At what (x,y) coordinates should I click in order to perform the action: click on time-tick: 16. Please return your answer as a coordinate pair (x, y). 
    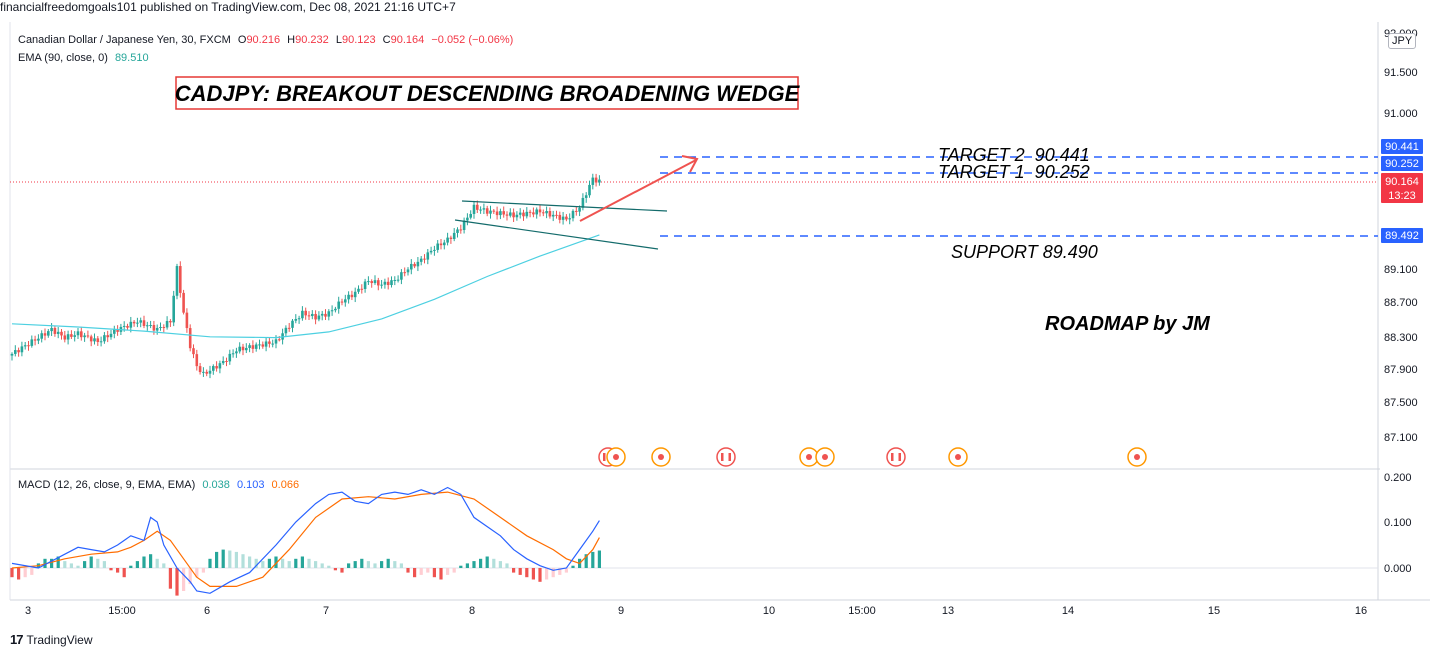
    Looking at the image, I should click on (1361, 611).